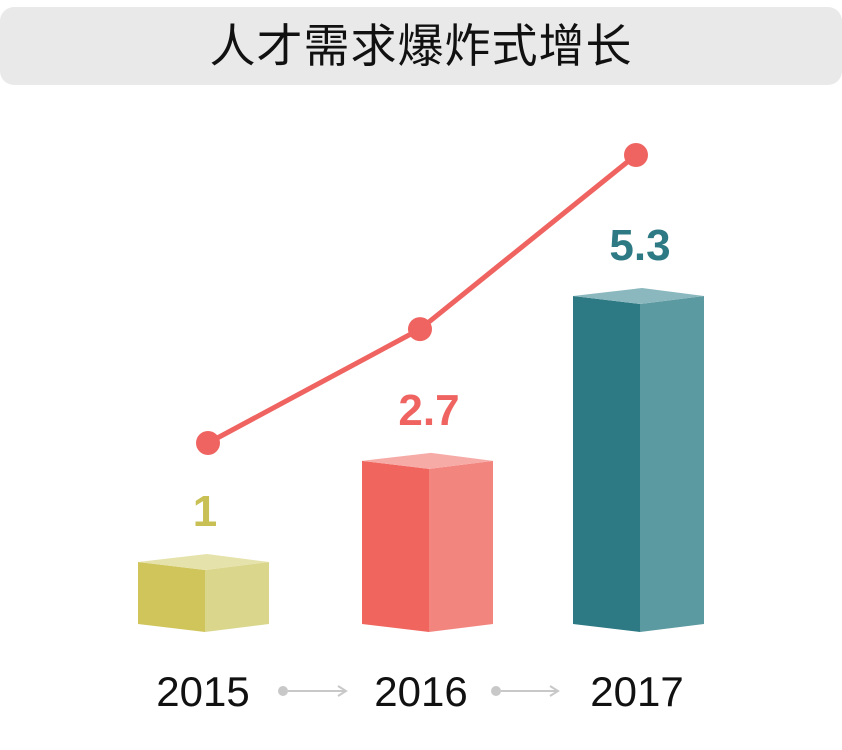 This screenshot has width=842, height=750. Describe the element at coordinates (237, 597) in the screenshot. I see `bar-2015-side` at that location.